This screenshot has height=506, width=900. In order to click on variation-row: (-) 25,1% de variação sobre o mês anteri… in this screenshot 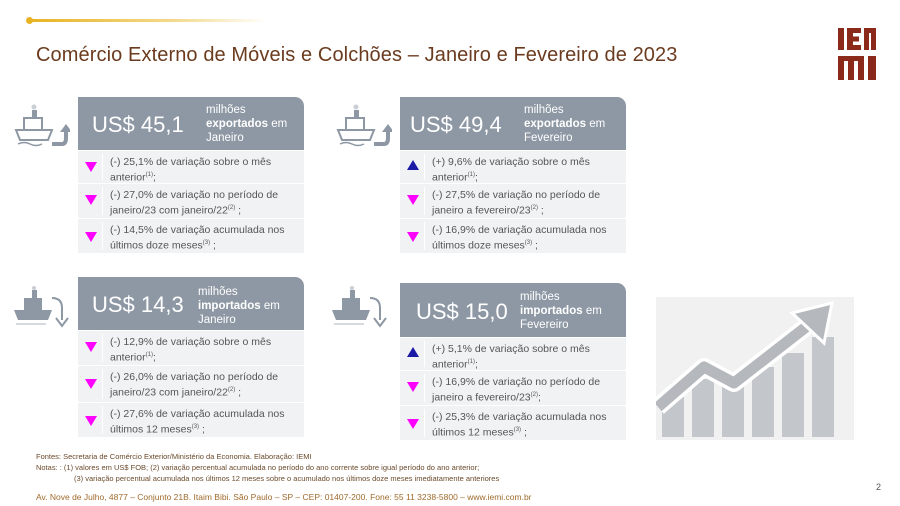, I will do `click(191, 167)`.